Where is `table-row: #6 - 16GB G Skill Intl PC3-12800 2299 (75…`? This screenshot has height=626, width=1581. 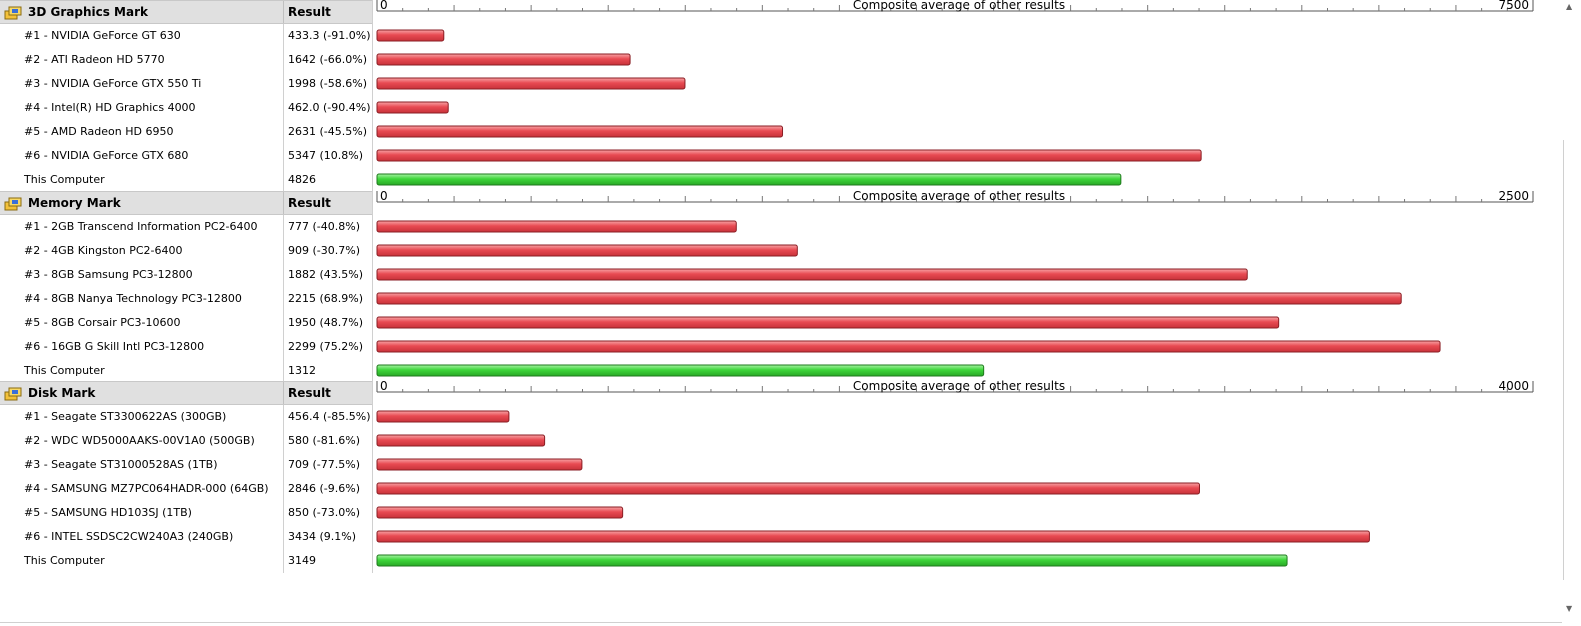 table-row: #6 - 16GB G Skill Intl PC3-12800 2299 (75… is located at coordinates (186, 347).